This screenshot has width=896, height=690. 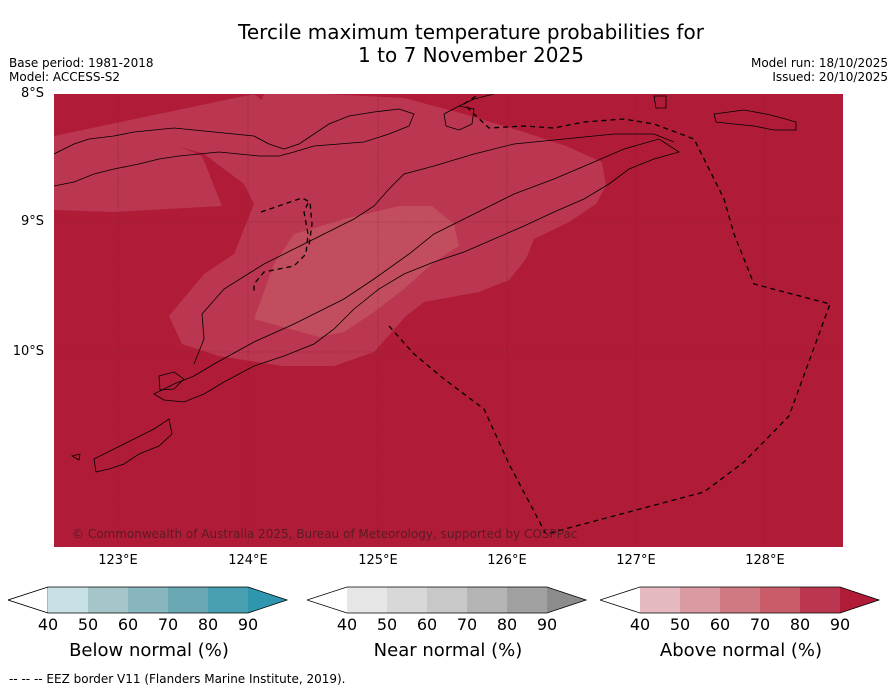 I want to click on cb-near-tick-60: 60, so click(x=427, y=624).